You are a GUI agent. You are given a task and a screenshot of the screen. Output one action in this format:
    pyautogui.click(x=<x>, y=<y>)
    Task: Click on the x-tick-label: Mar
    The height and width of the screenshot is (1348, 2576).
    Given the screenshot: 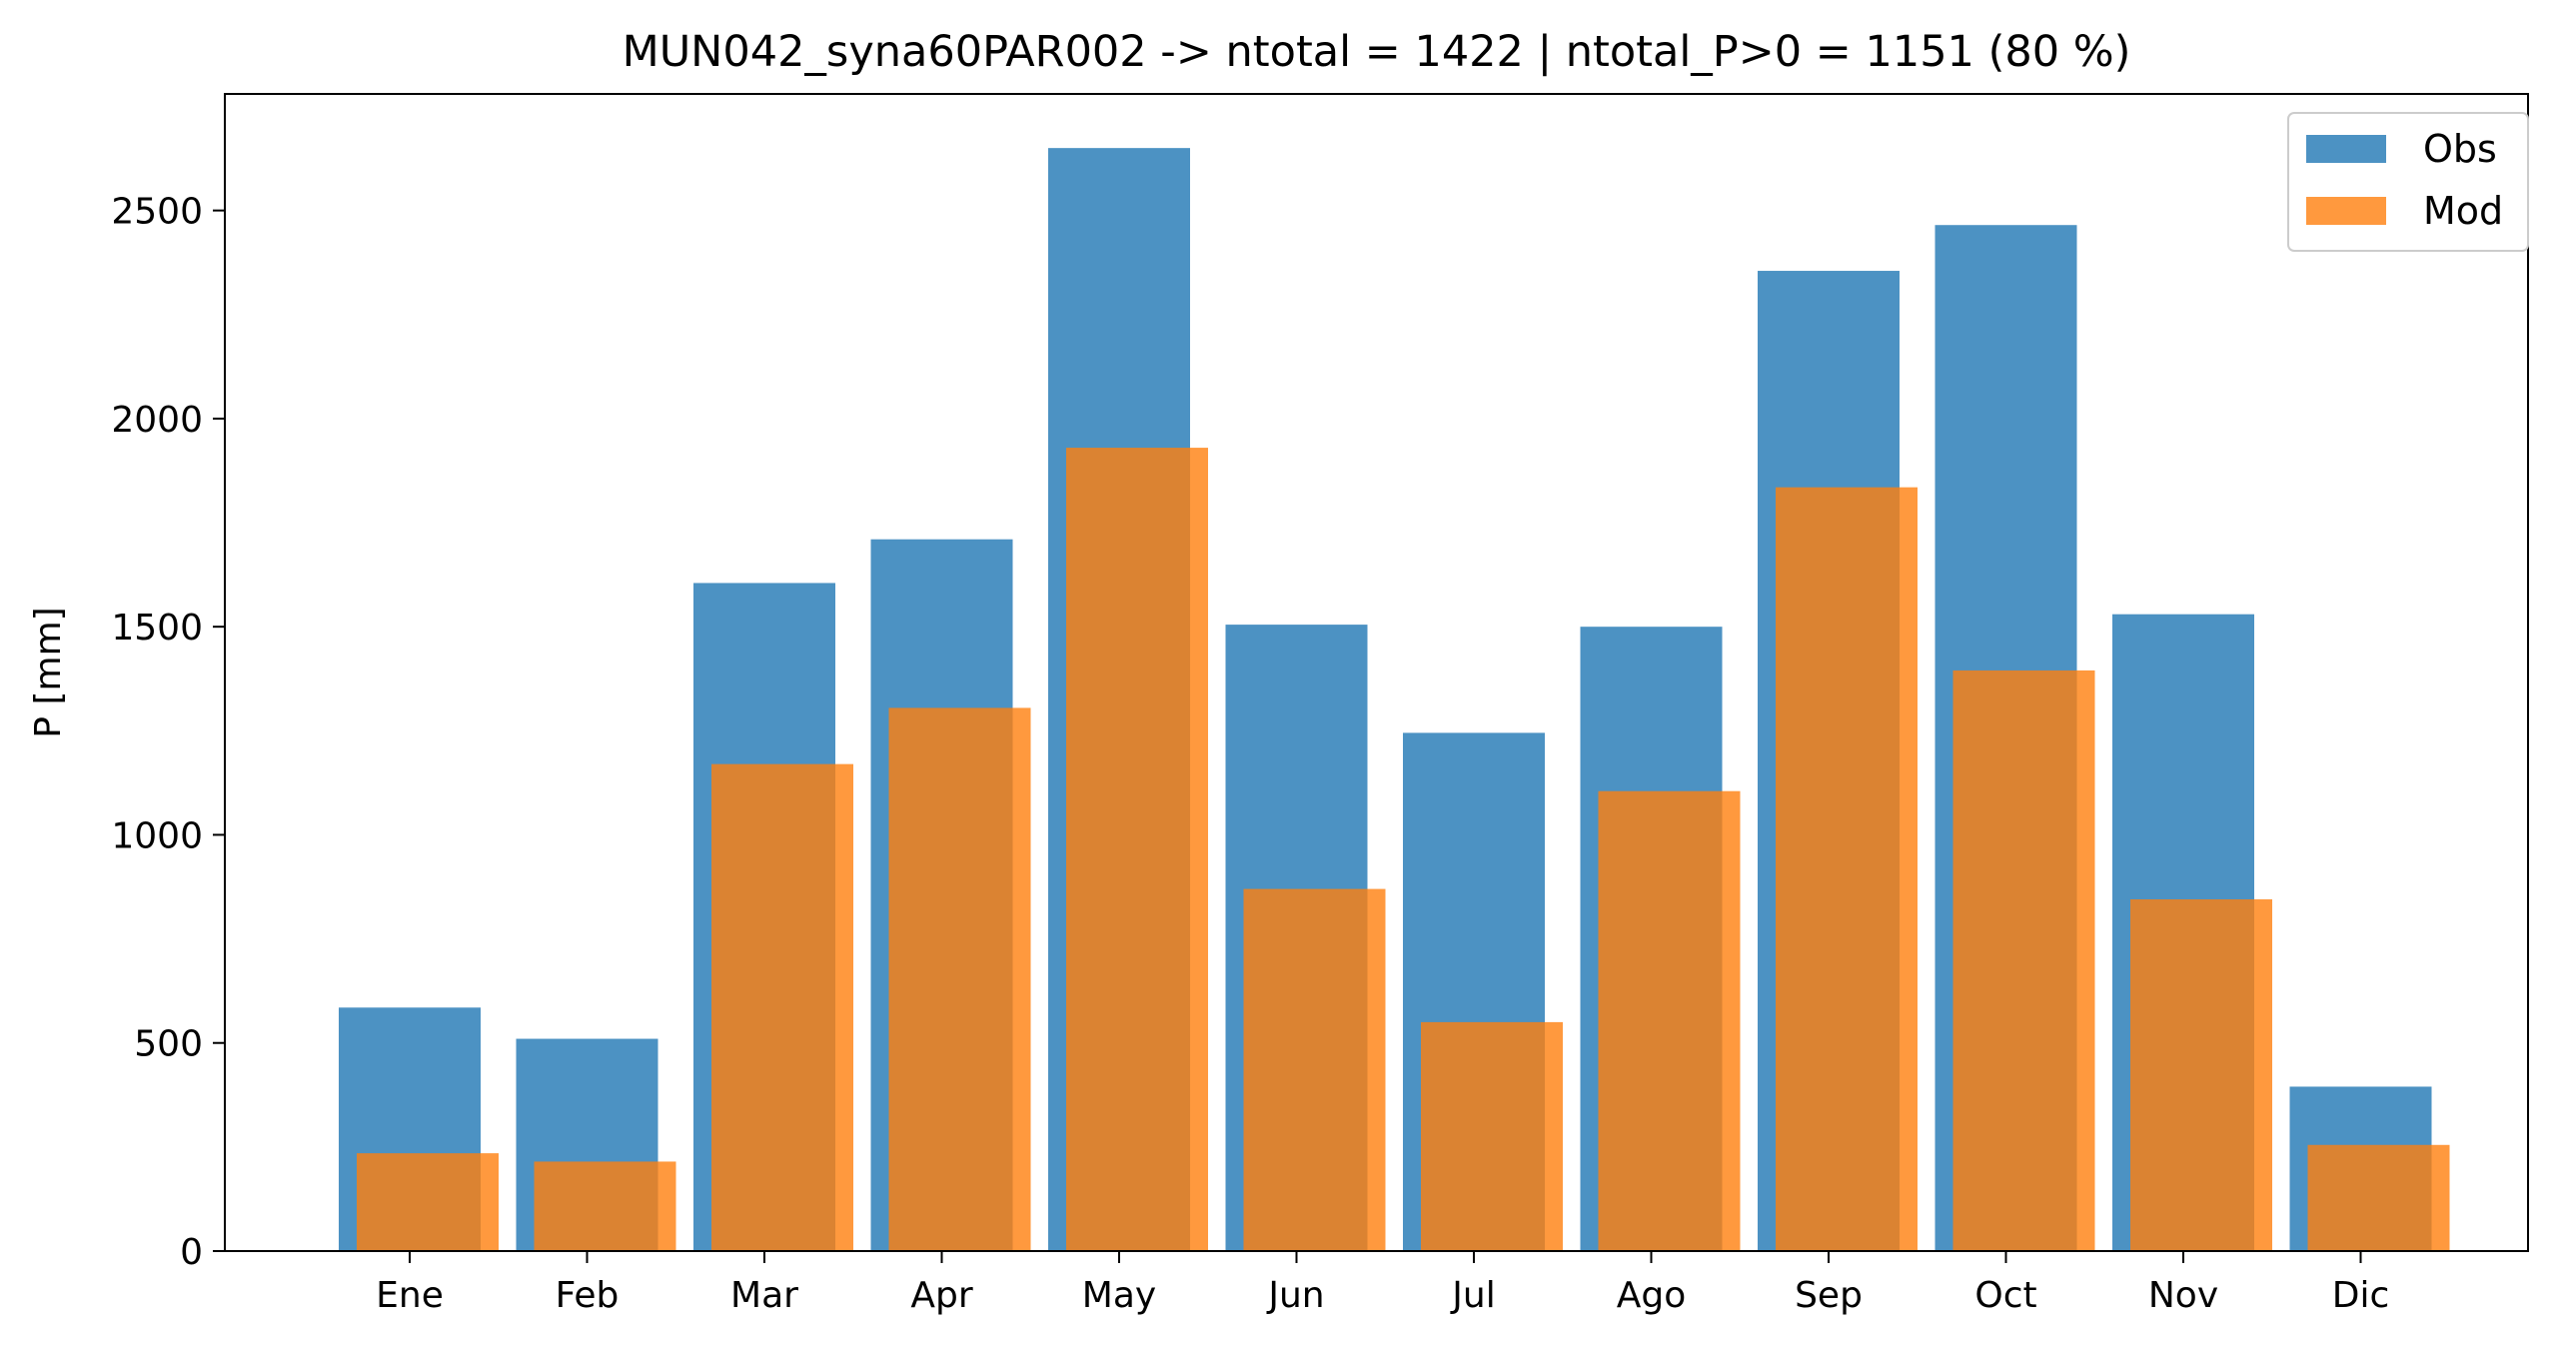 What is the action you would take?
    pyautogui.click(x=764, y=1295)
    